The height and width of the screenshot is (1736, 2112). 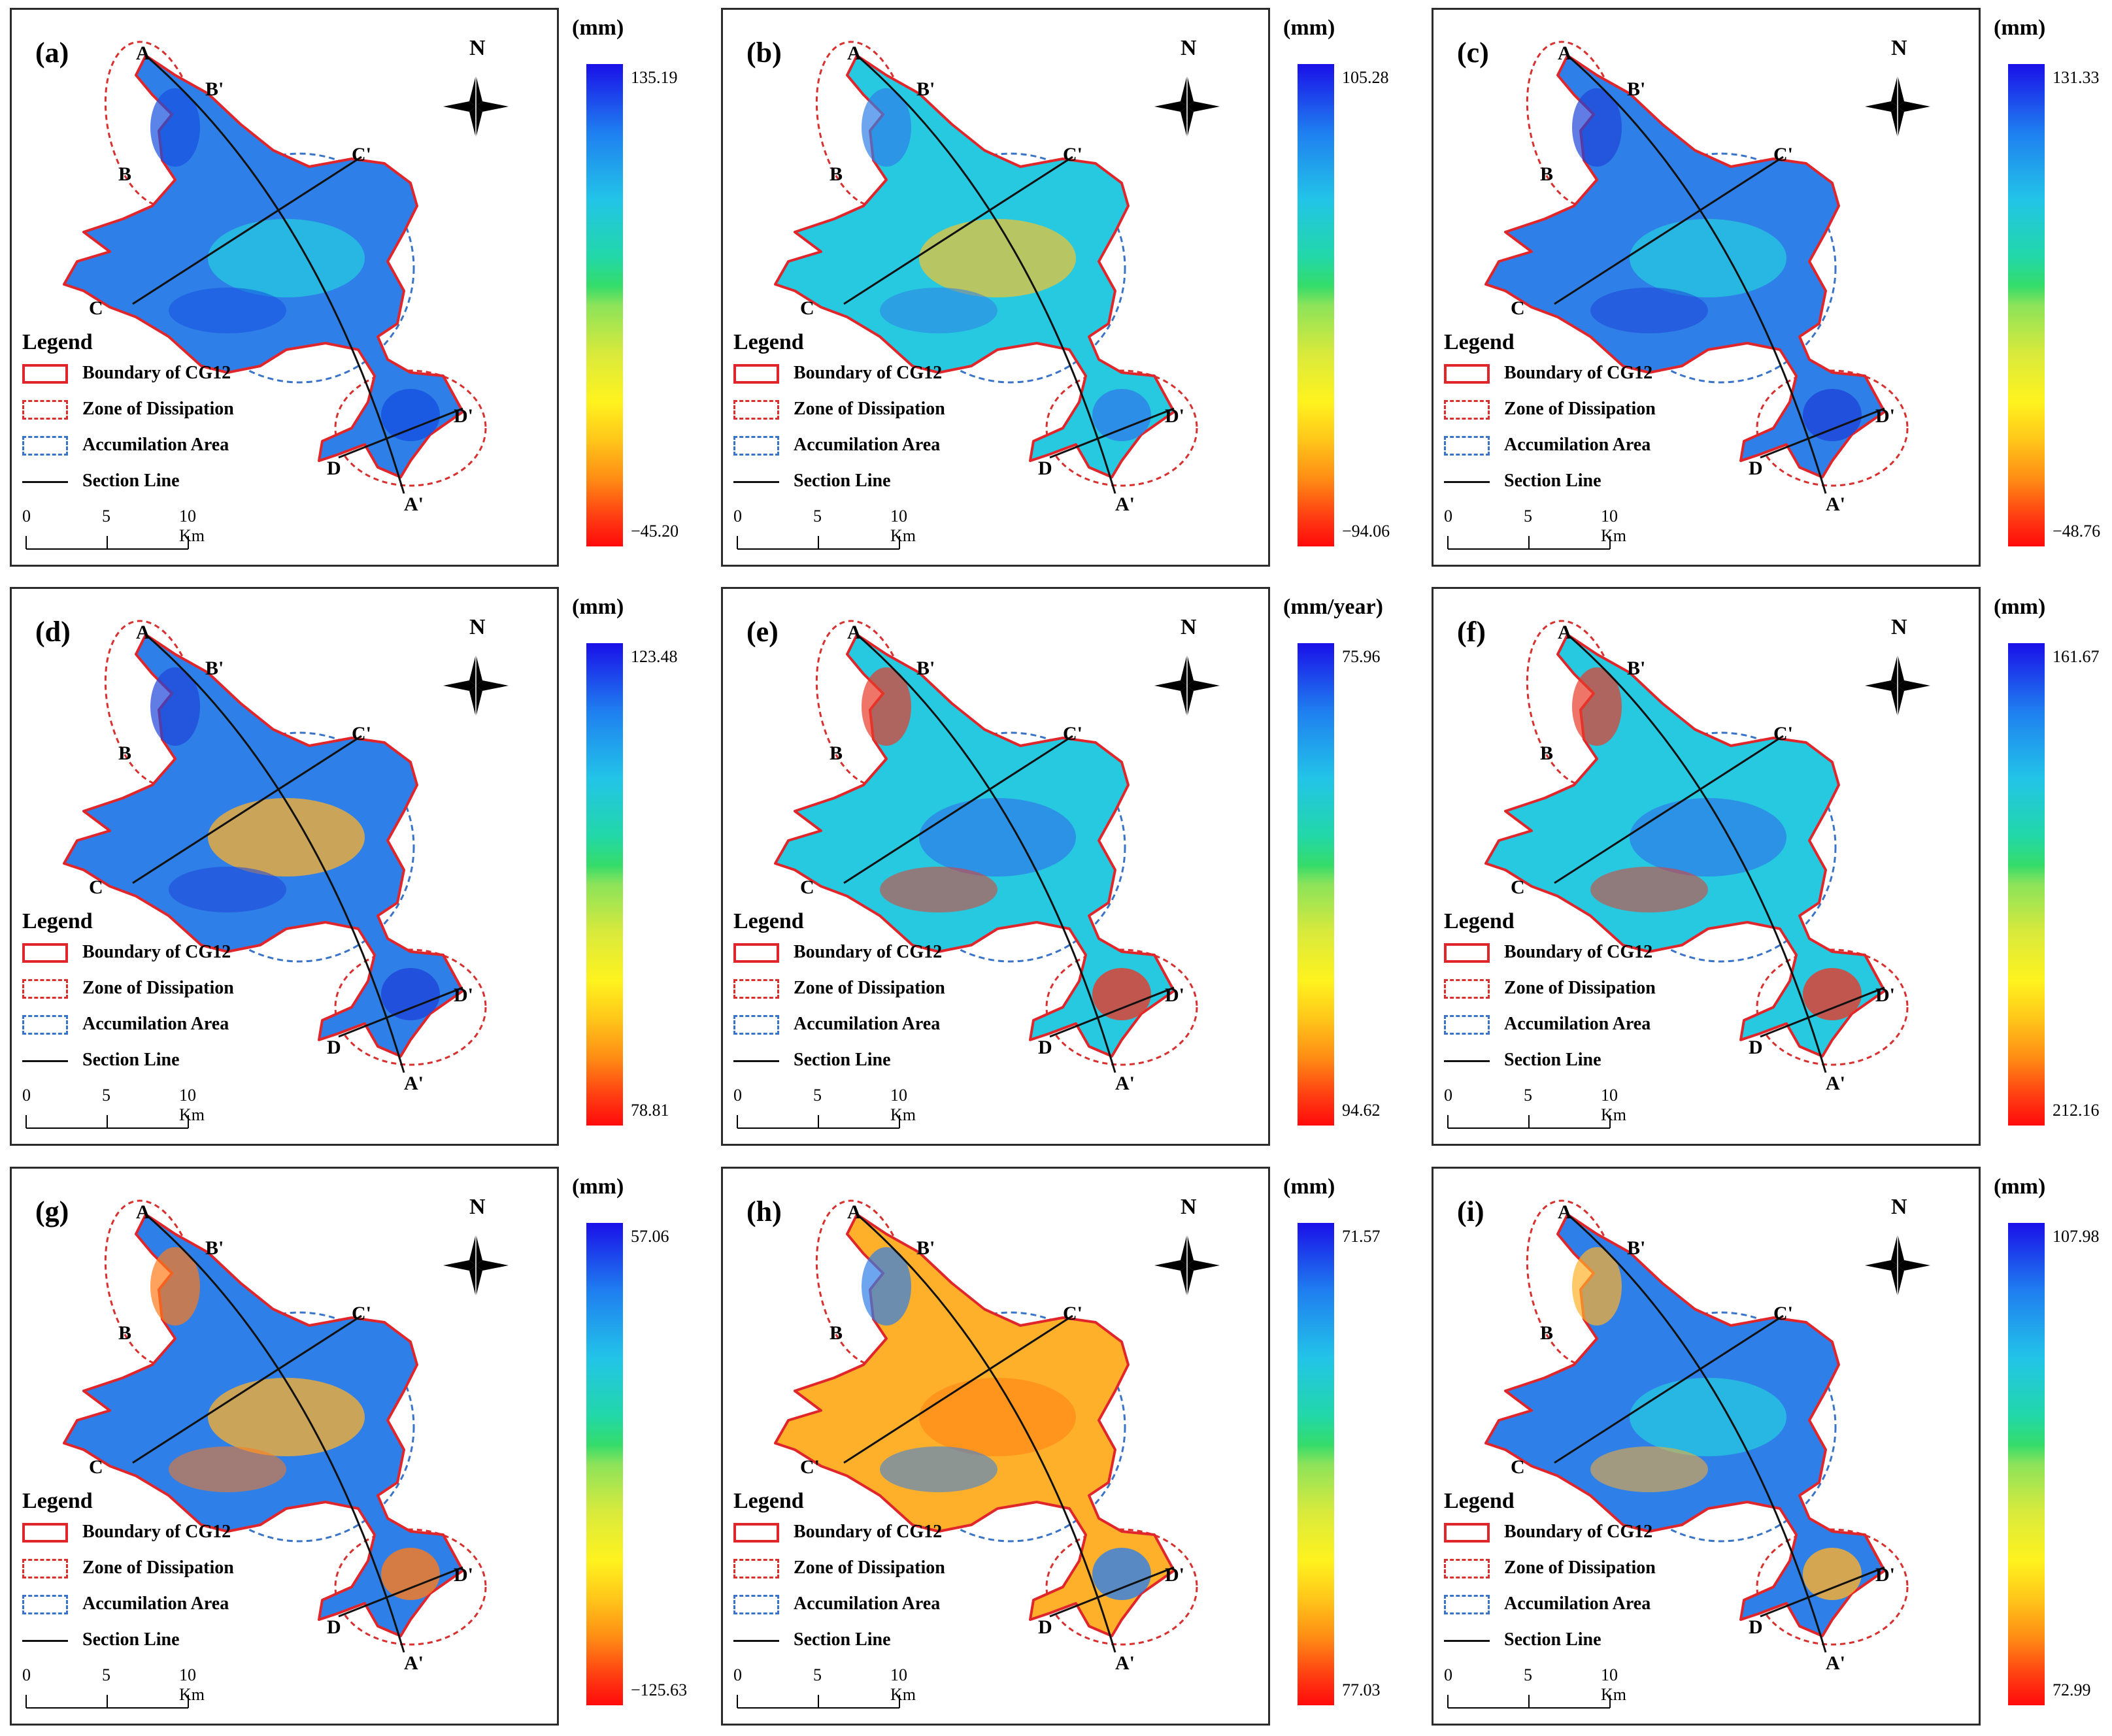 What do you see at coordinates (650, 1236) in the screenshot?
I see `colorbar-max-label: 57.06` at bounding box center [650, 1236].